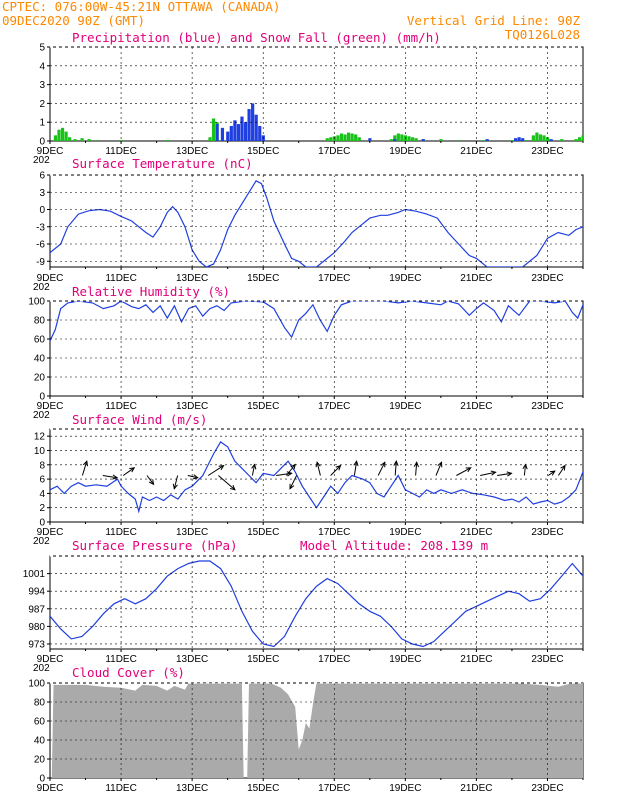 This screenshot has width=618, height=800. Describe the element at coordinates (547, 788) in the screenshot. I see `x-tick-label: 23DEC` at that location.